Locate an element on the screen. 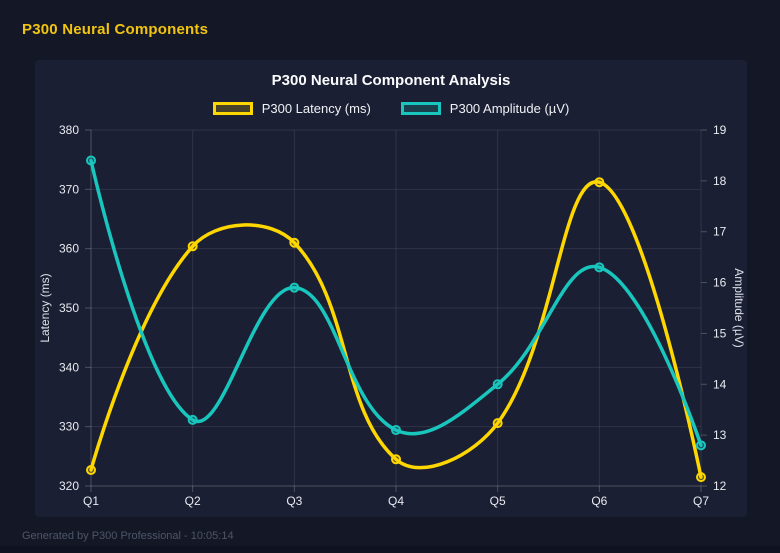  left-axis-tick-label: 330 is located at coordinates (69, 427).